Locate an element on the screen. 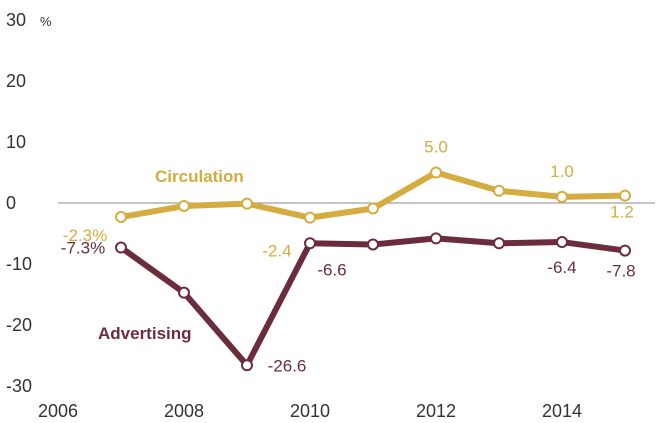 This screenshot has height=423, width=663. data-label-circulation: 1.0 is located at coordinates (562, 171).